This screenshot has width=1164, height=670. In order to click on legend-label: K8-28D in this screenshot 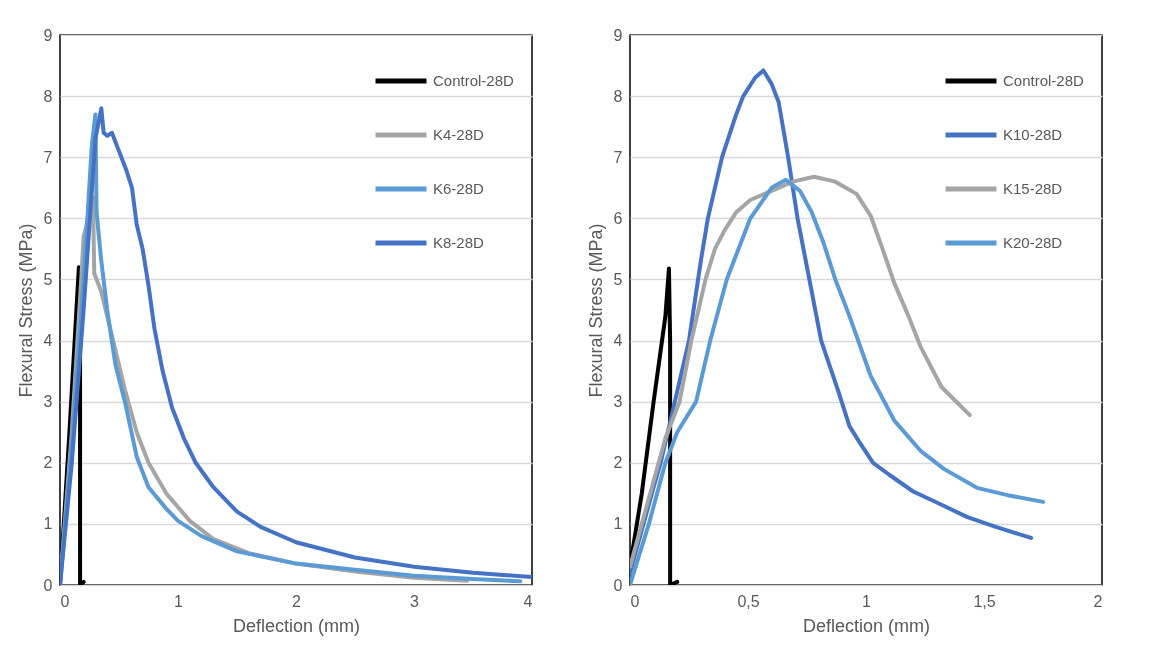, I will do `click(459, 242)`.